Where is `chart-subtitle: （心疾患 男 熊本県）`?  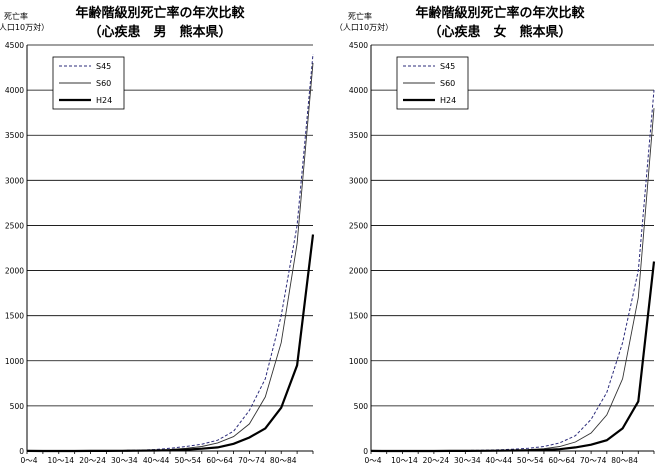 chart-subtitle: （心疾患 男 熊本県） is located at coordinates (159, 32).